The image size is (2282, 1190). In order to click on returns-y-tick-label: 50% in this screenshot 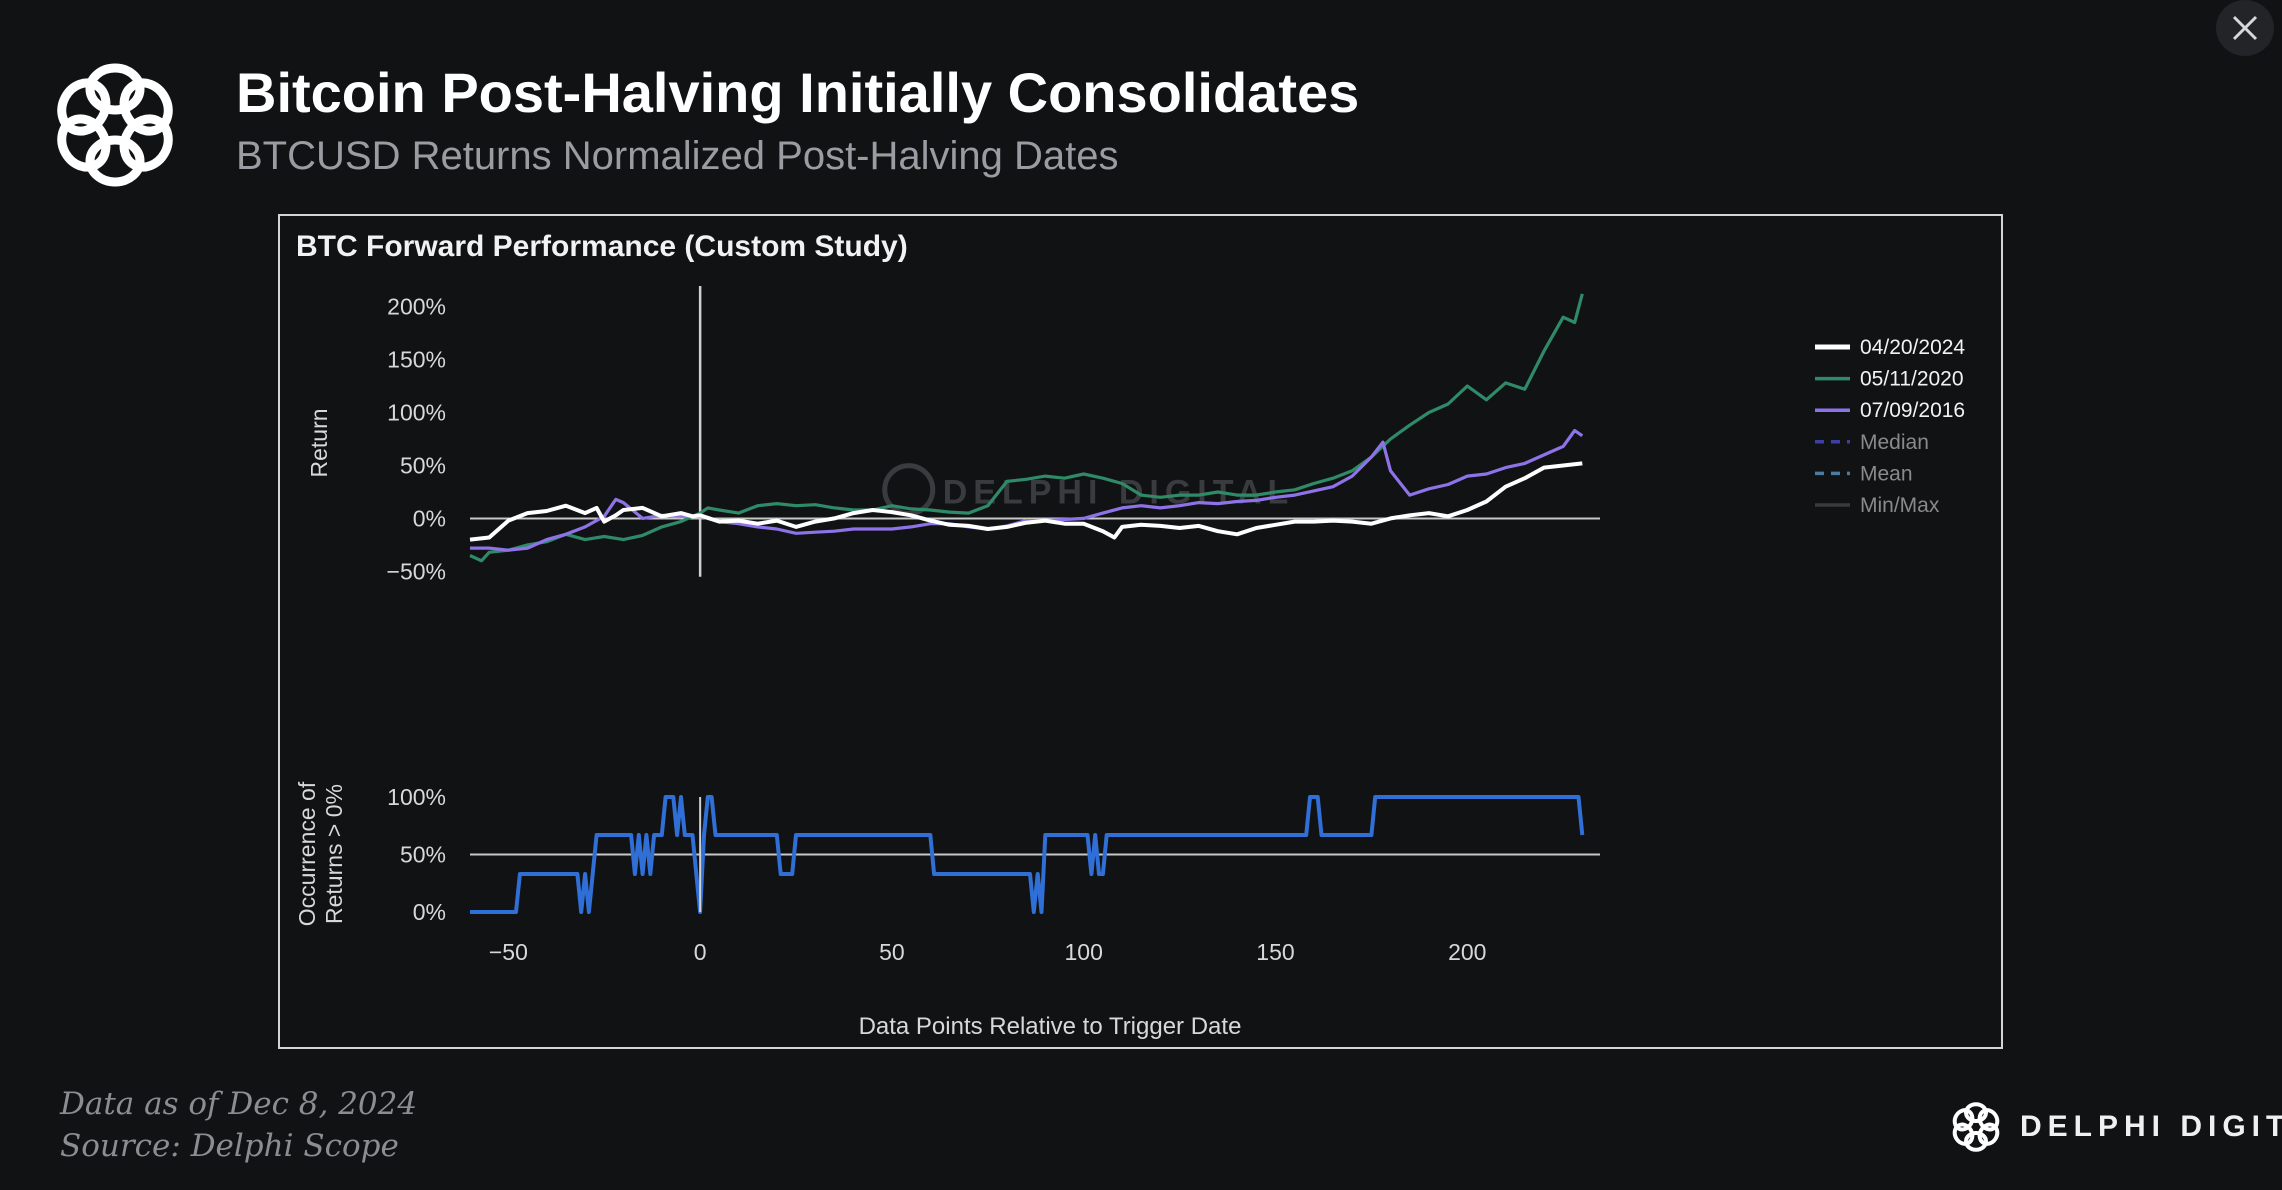, I will do `click(423, 465)`.